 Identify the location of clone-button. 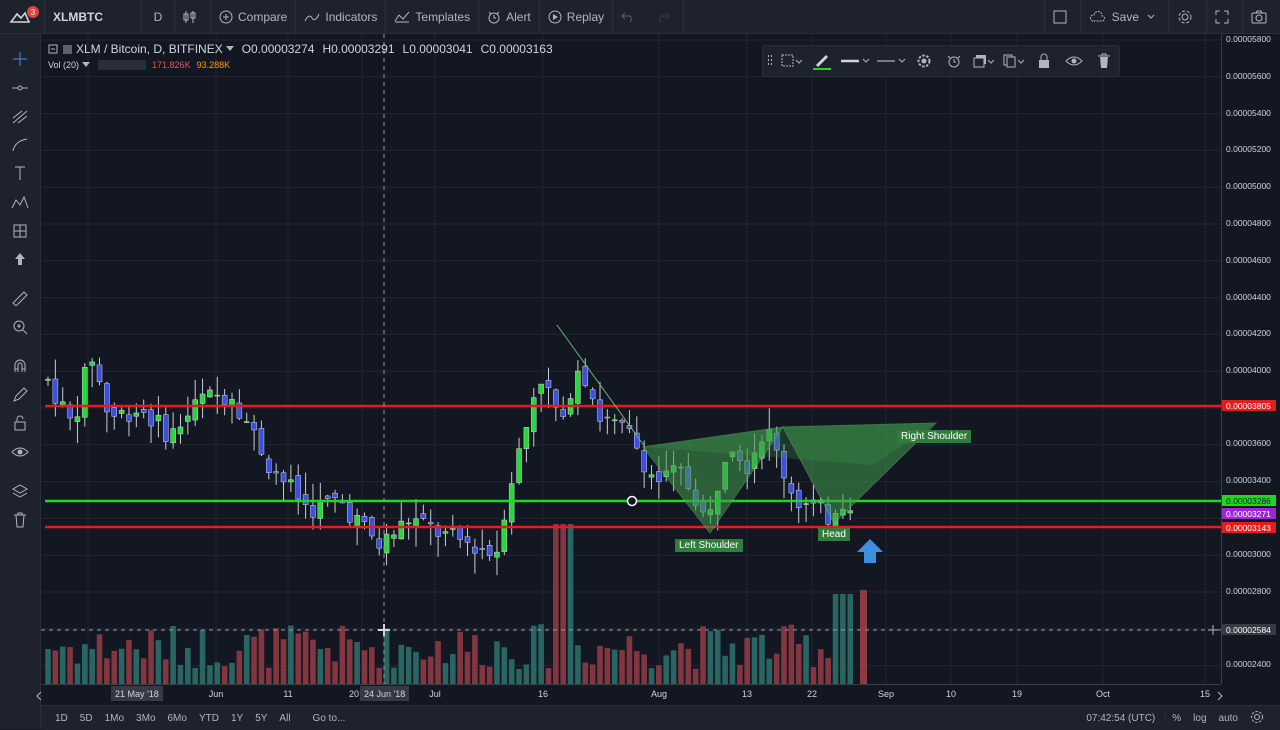
(1014, 61).